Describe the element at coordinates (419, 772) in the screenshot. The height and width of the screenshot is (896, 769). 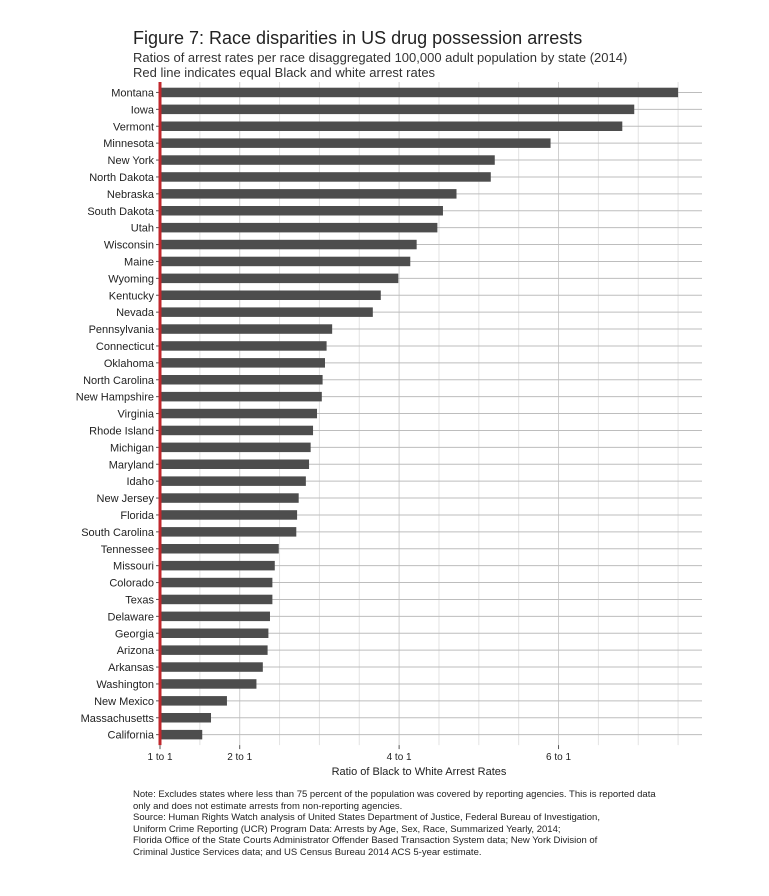
I see `x-axis-title: Ratio of Black to White Arrest Rates` at that location.